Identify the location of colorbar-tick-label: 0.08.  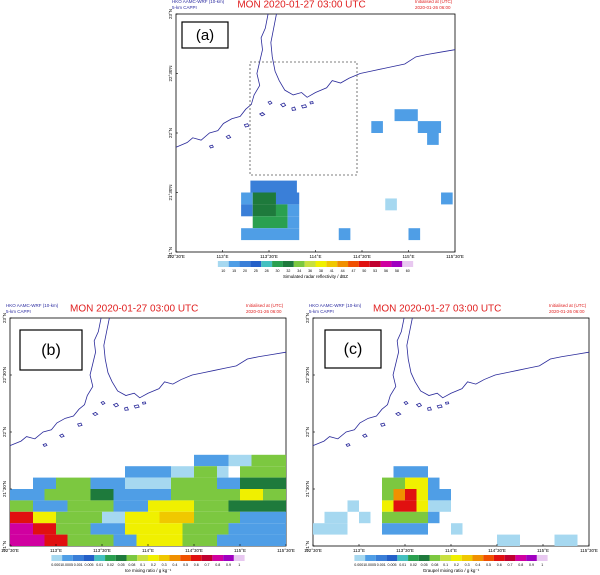
(131, 565).